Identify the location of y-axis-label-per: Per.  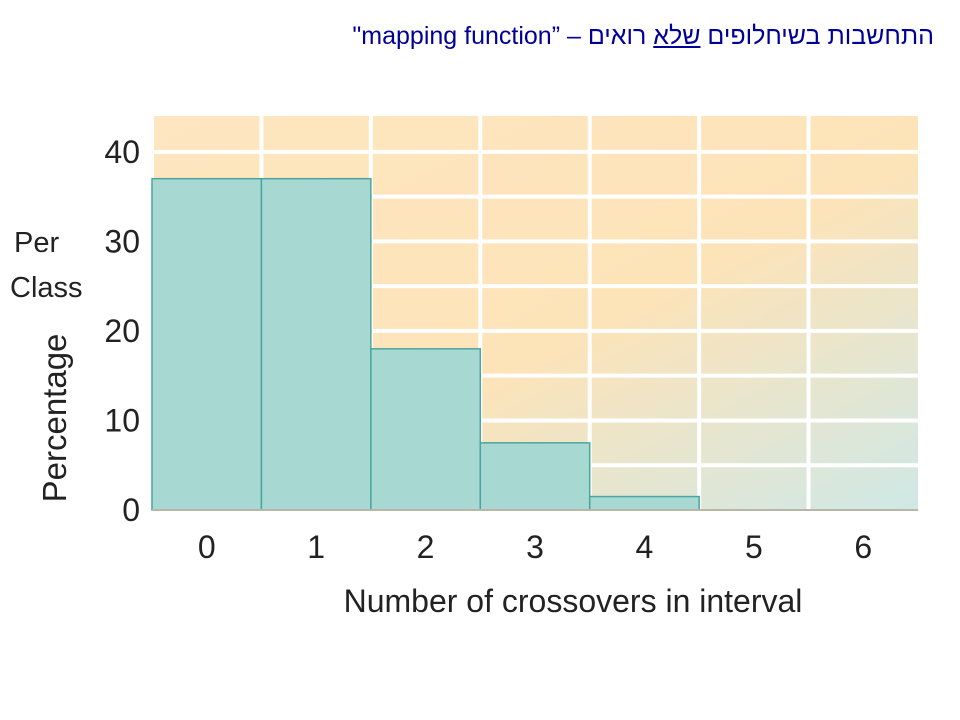
(36, 243).